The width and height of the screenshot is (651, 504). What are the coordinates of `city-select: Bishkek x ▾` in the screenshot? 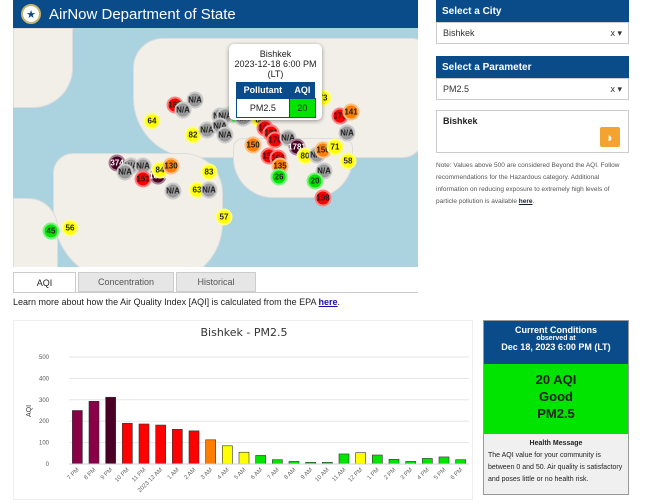 It's located at (532, 33).